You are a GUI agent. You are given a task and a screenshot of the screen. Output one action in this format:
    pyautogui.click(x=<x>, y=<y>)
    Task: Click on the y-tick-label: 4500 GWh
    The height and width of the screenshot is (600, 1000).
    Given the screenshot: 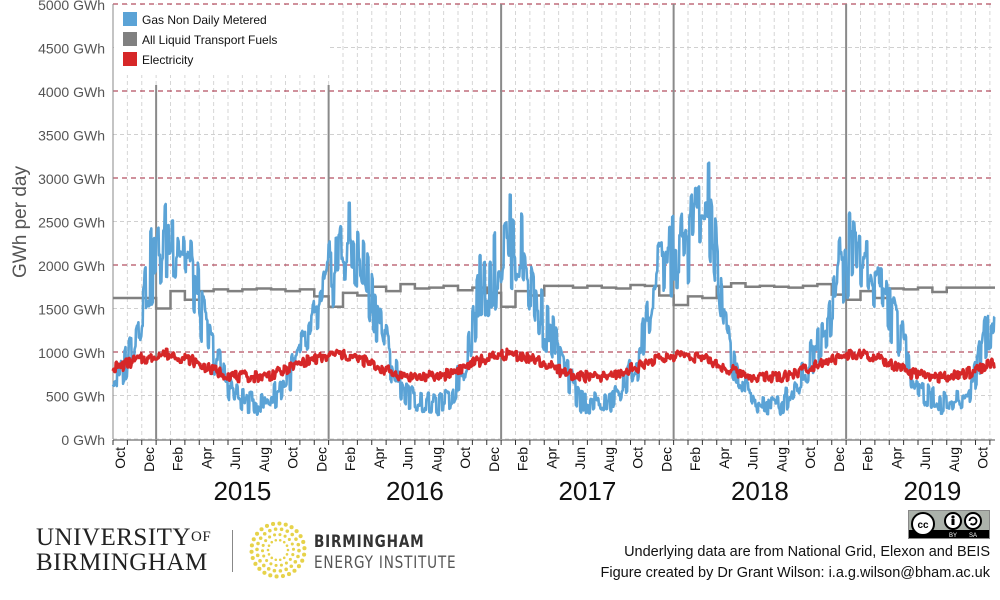 What is the action you would take?
    pyautogui.click(x=71, y=49)
    